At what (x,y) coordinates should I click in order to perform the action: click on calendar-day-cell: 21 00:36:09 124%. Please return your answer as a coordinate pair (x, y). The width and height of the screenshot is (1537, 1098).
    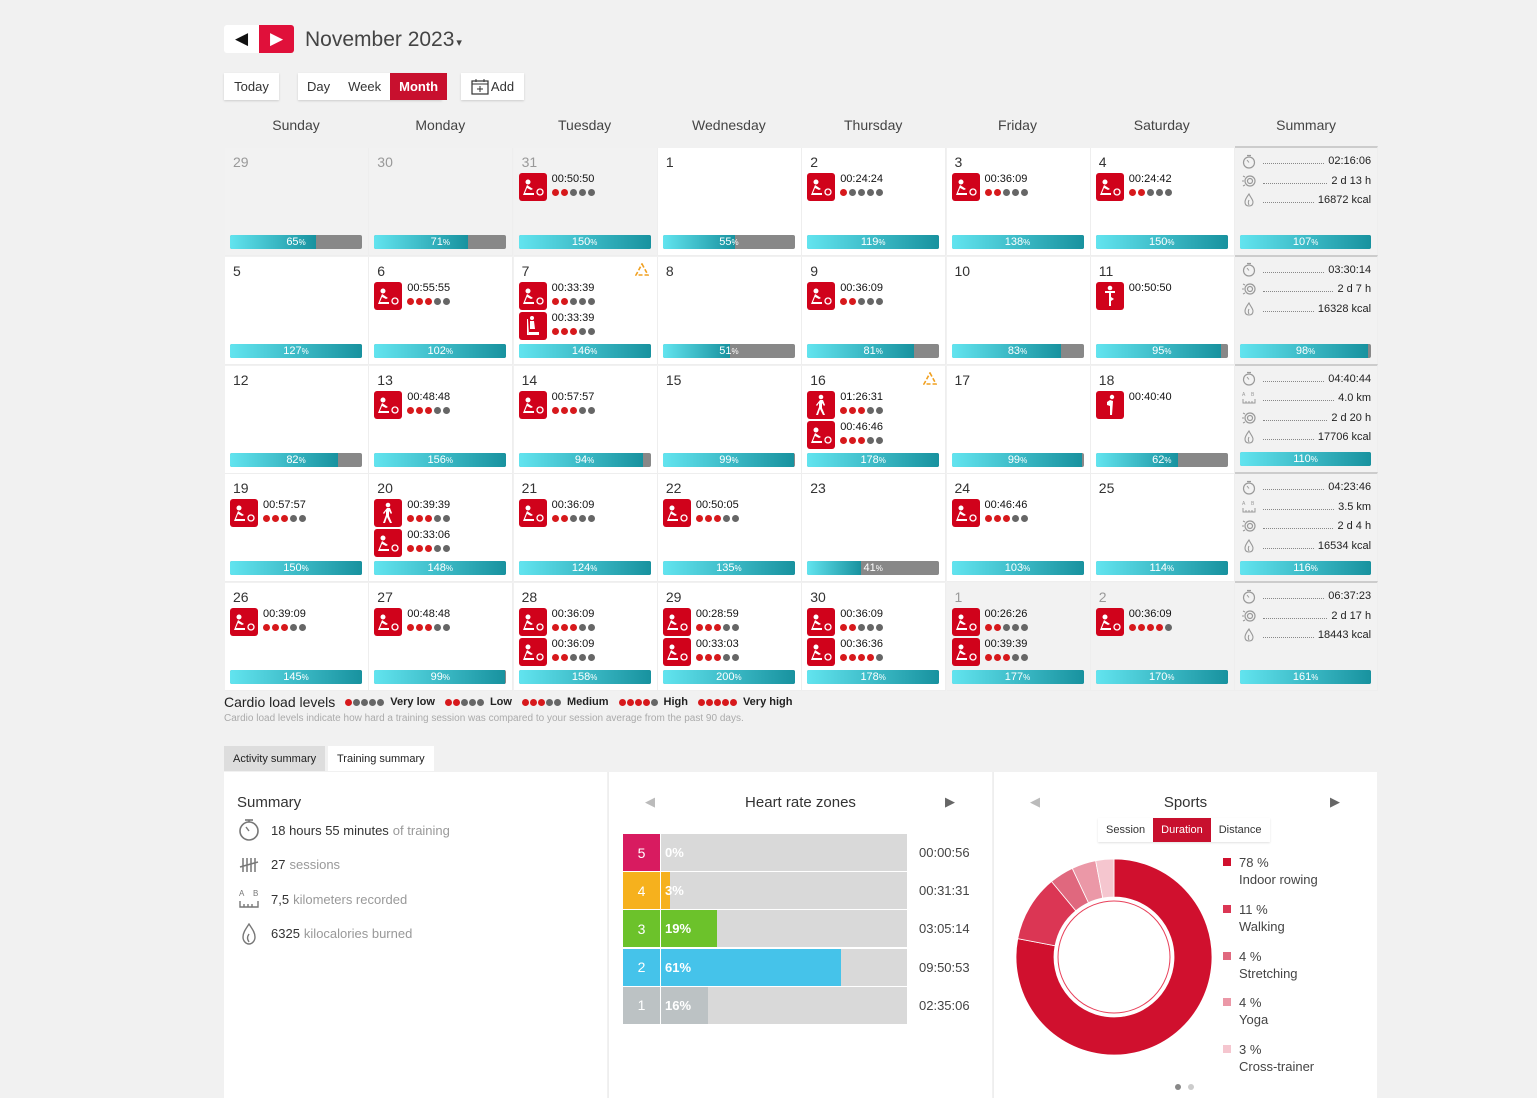
    Looking at the image, I should click on (585, 528).